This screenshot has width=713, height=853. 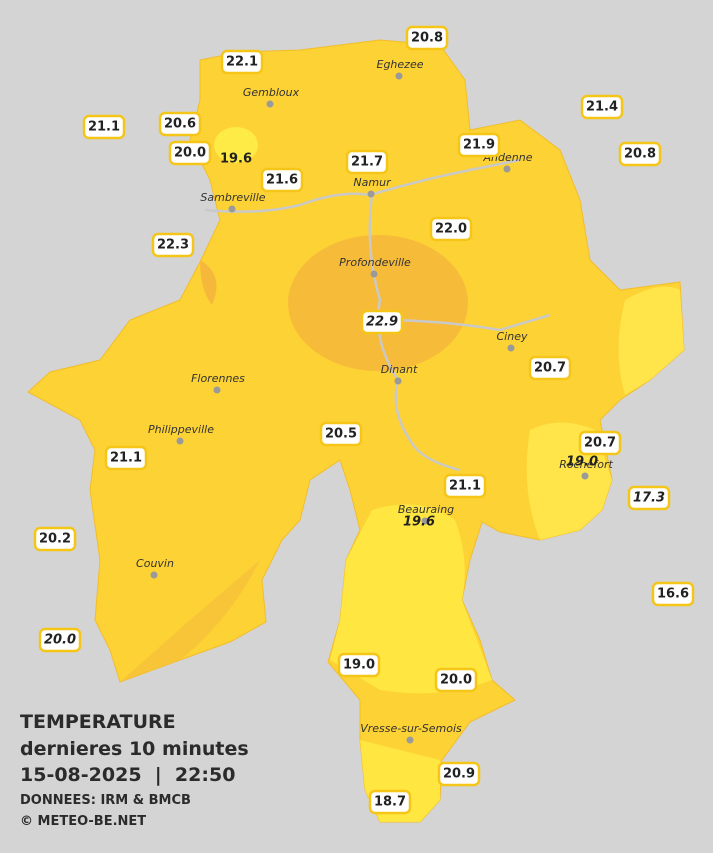 What do you see at coordinates (271, 92) in the screenshot?
I see `place-label: Gembloux` at bounding box center [271, 92].